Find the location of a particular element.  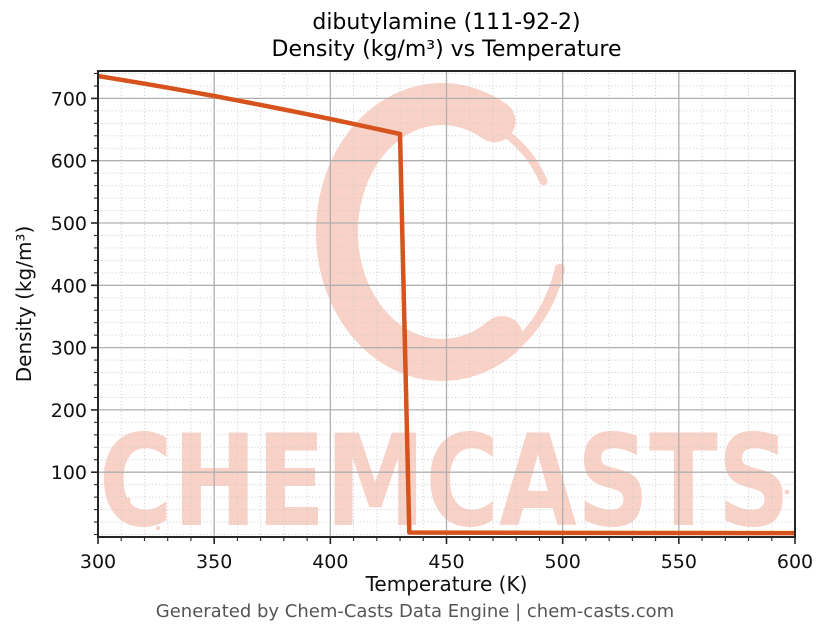

c-swirl-accent-bottom-icon is located at coordinates (526, 314).